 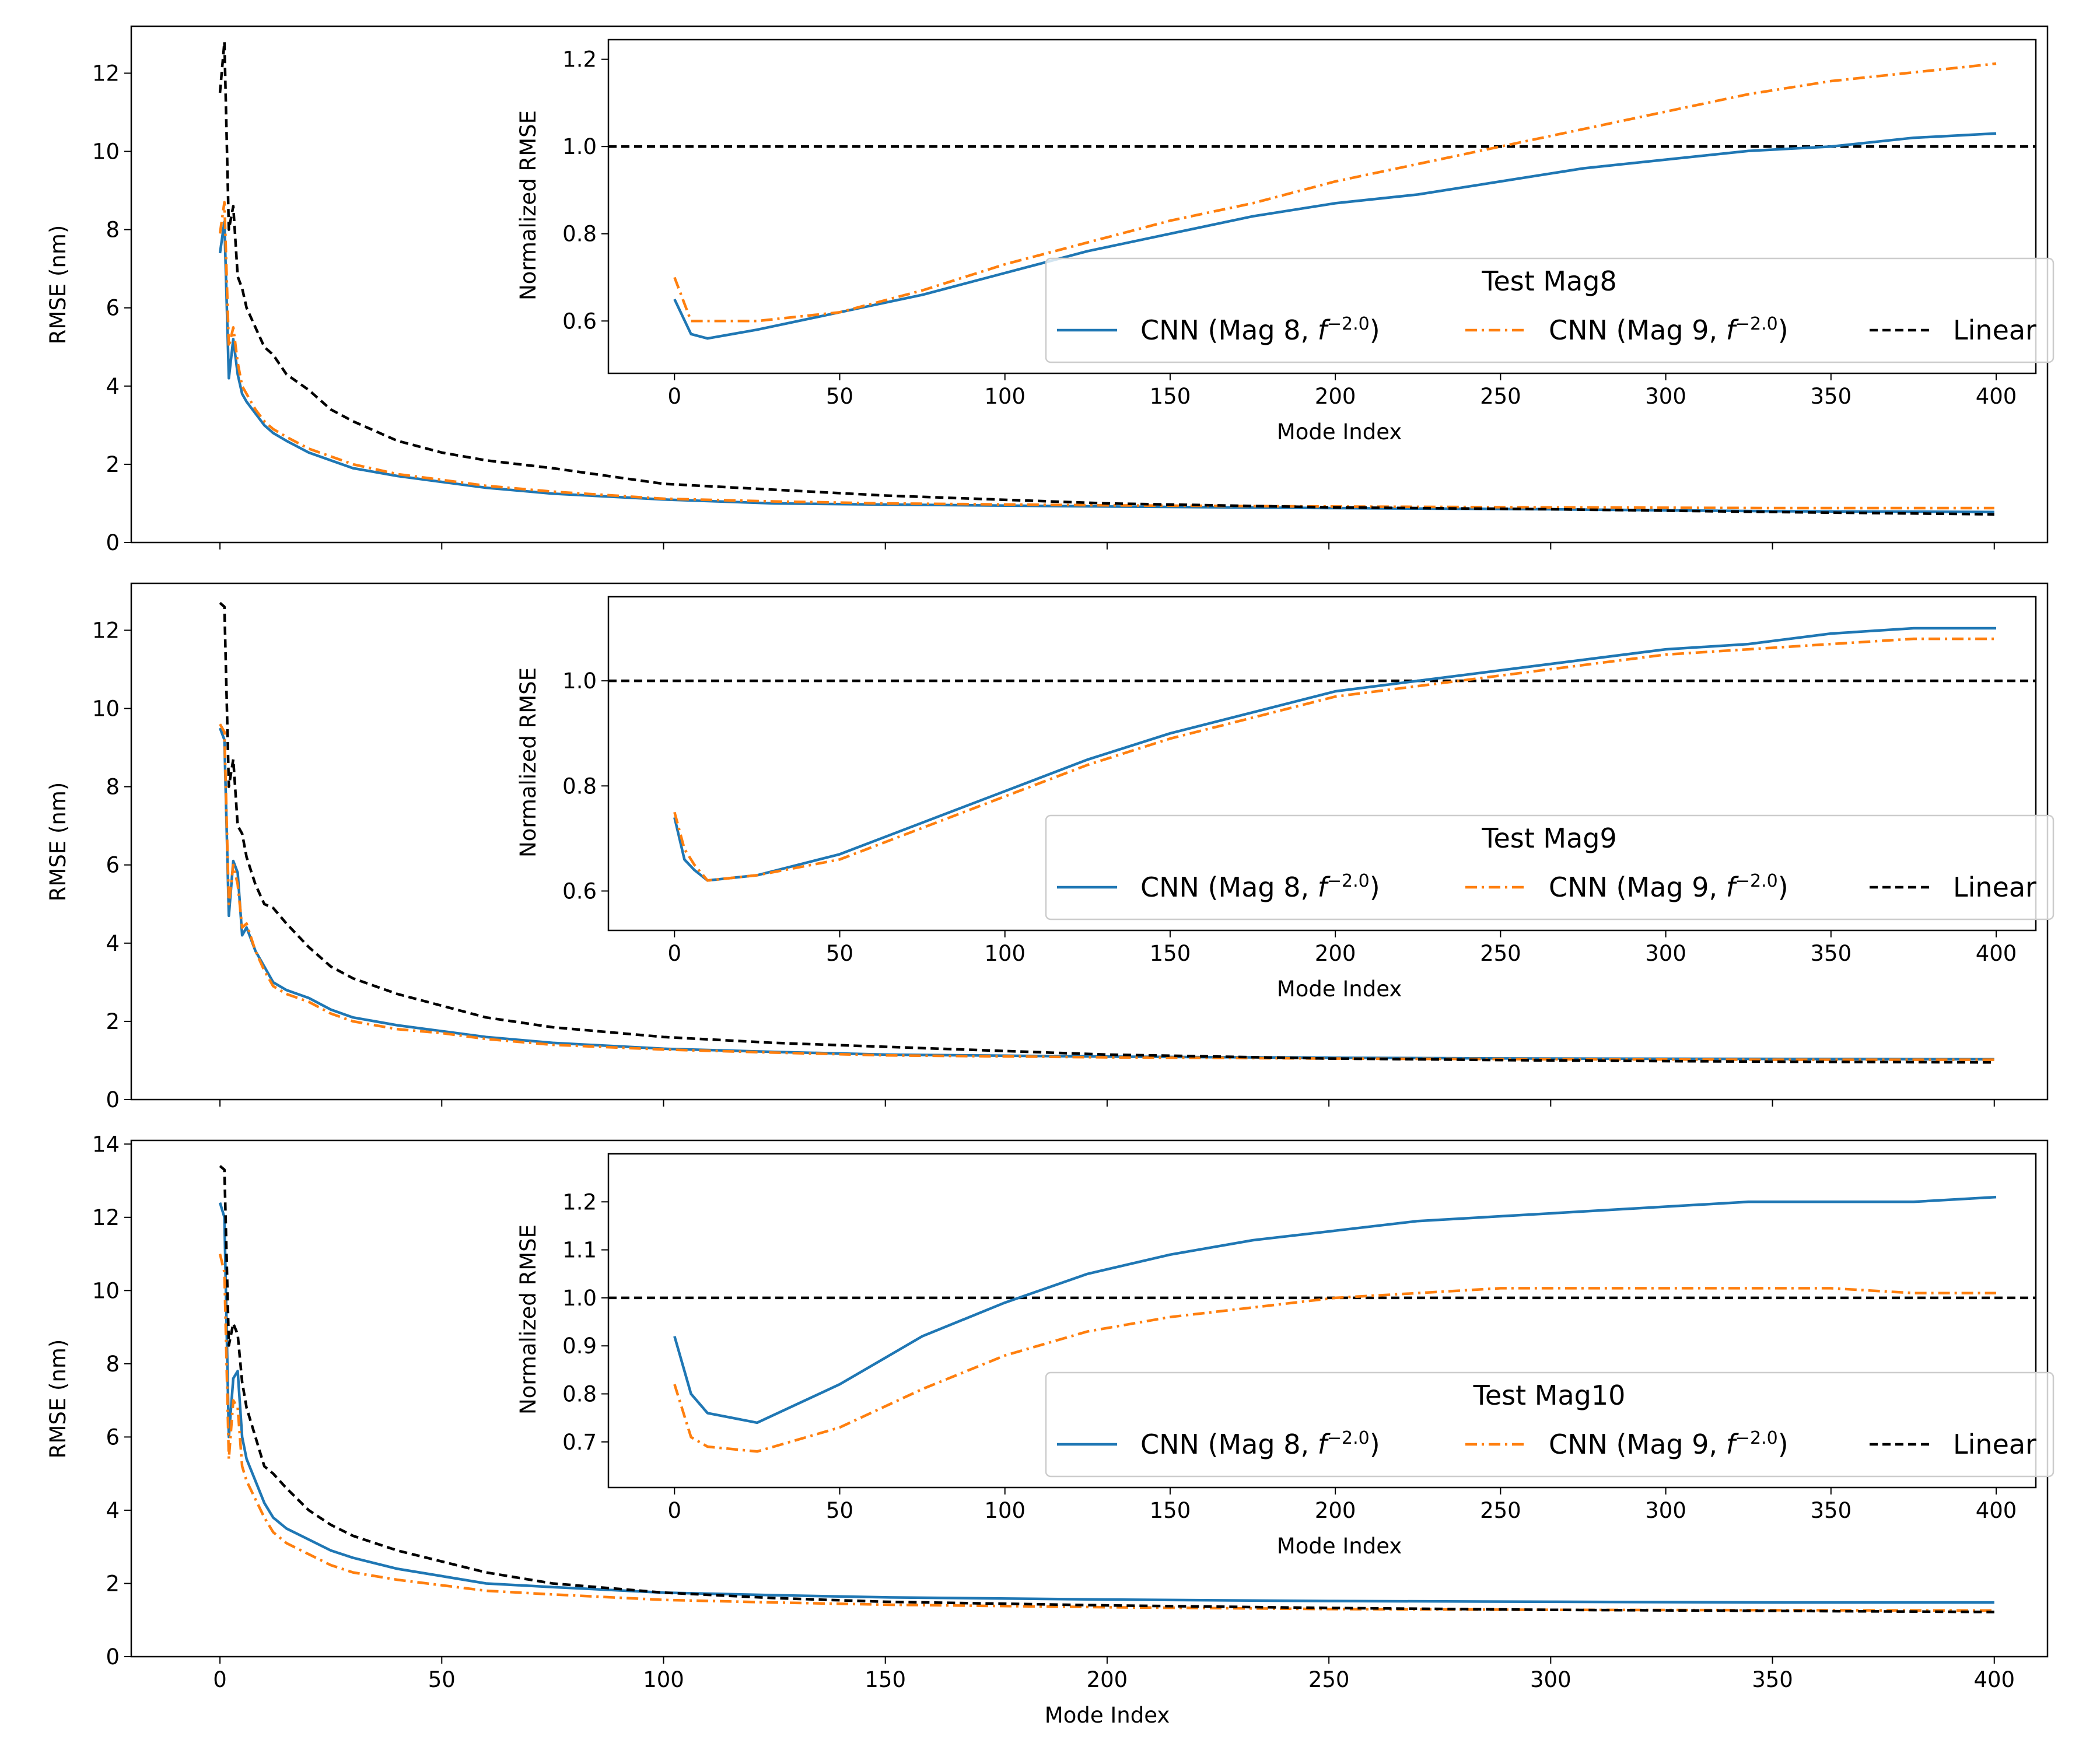 What do you see at coordinates (579, 60) in the screenshot?
I see `panel-top-inset-plot-ytick-label: 1.2` at bounding box center [579, 60].